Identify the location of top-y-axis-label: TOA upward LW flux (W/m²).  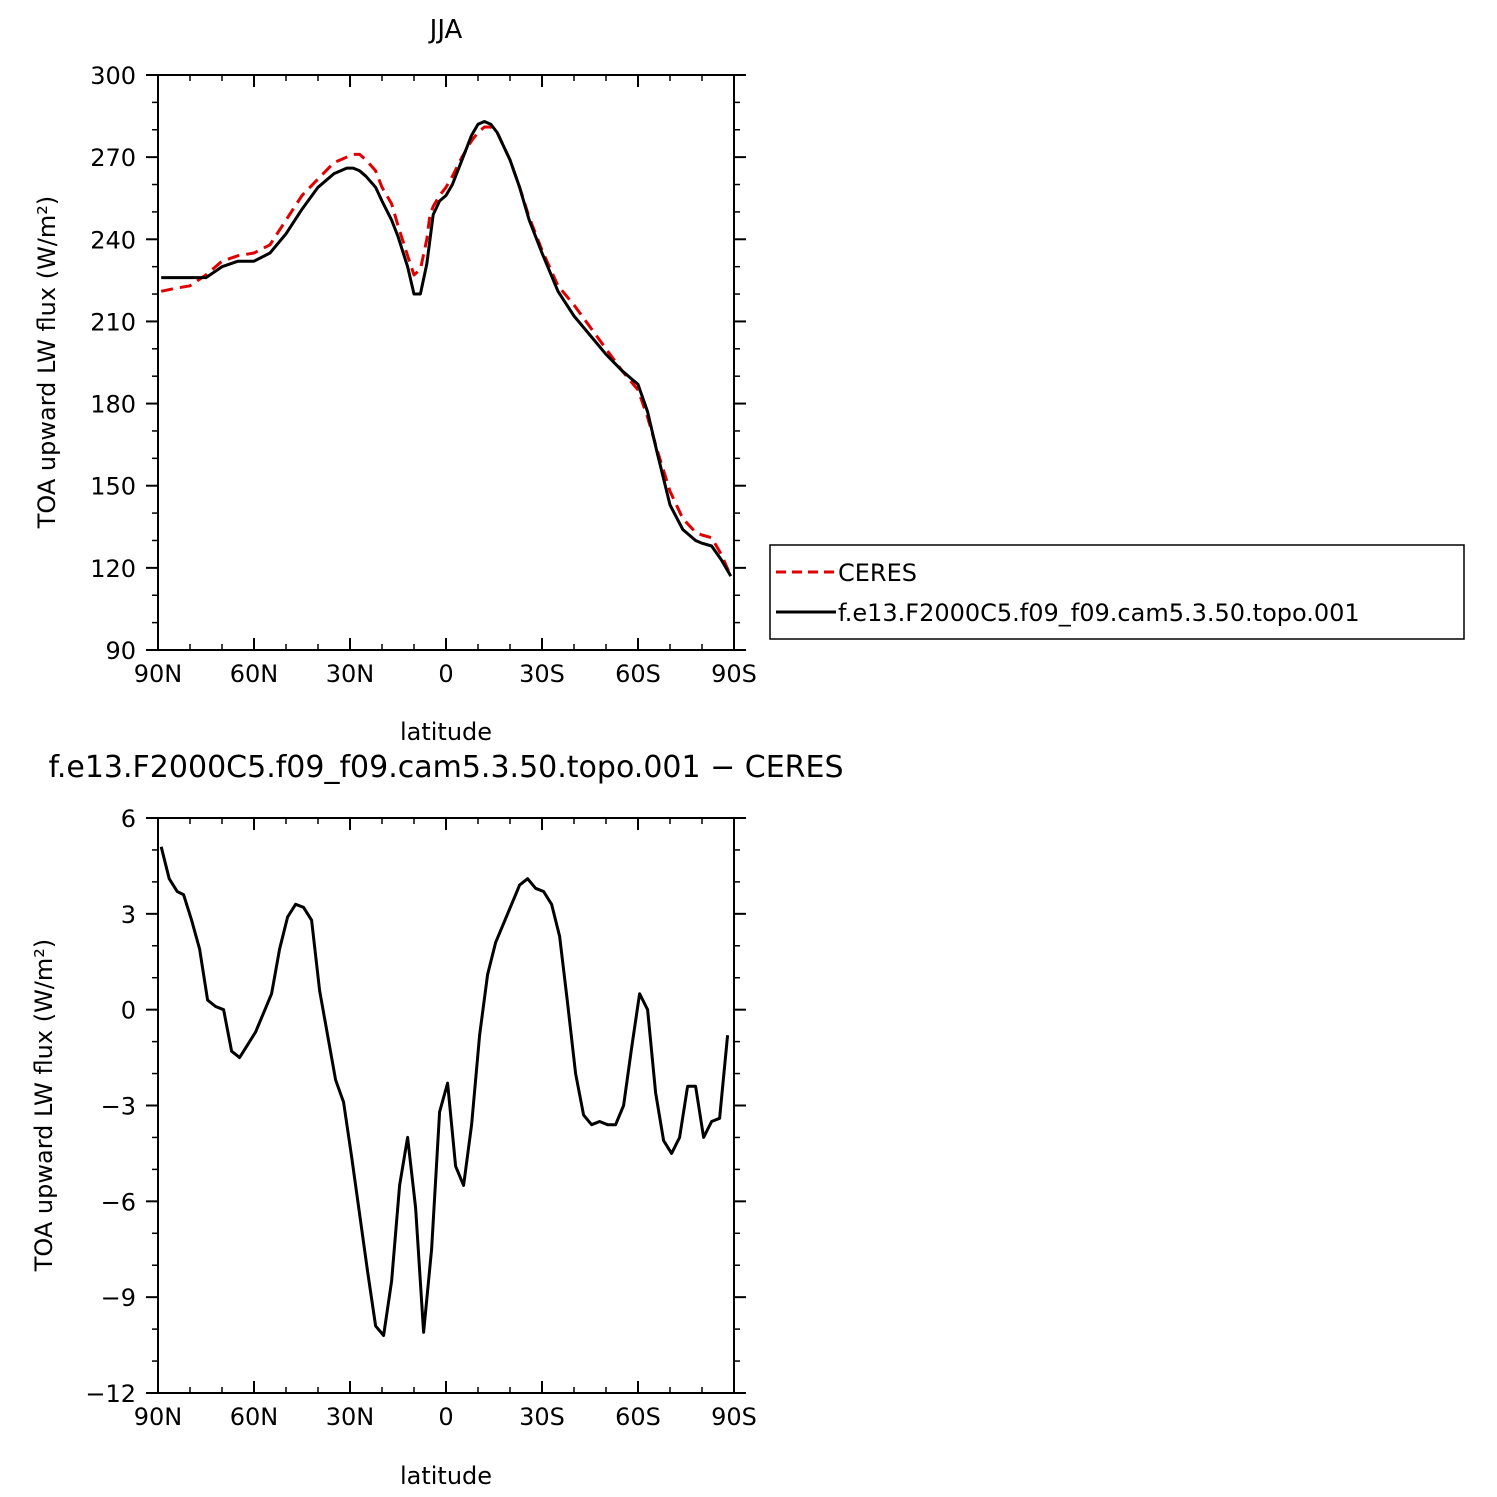
(47, 363).